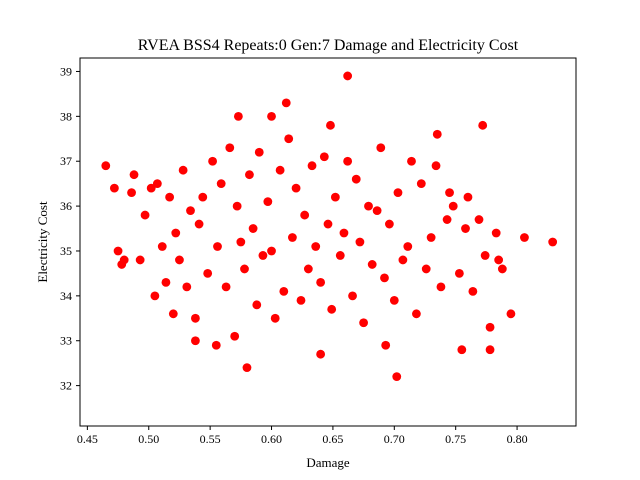 The height and width of the screenshot is (480, 640). What do you see at coordinates (66, 296) in the screenshot?
I see `y-tick-label: 34` at bounding box center [66, 296].